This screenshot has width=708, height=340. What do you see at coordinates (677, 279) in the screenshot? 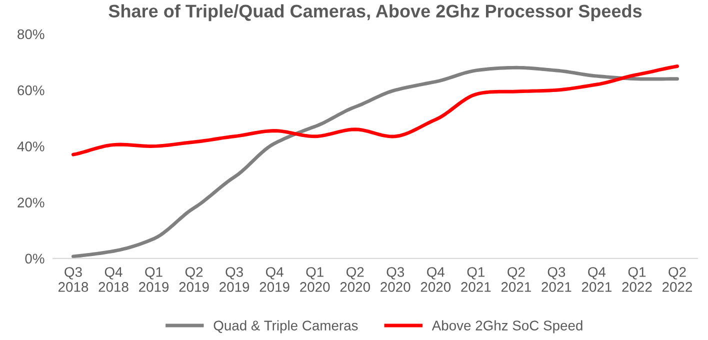
I see `x-tick-label: Q2 2022` at bounding box center [677, 279].